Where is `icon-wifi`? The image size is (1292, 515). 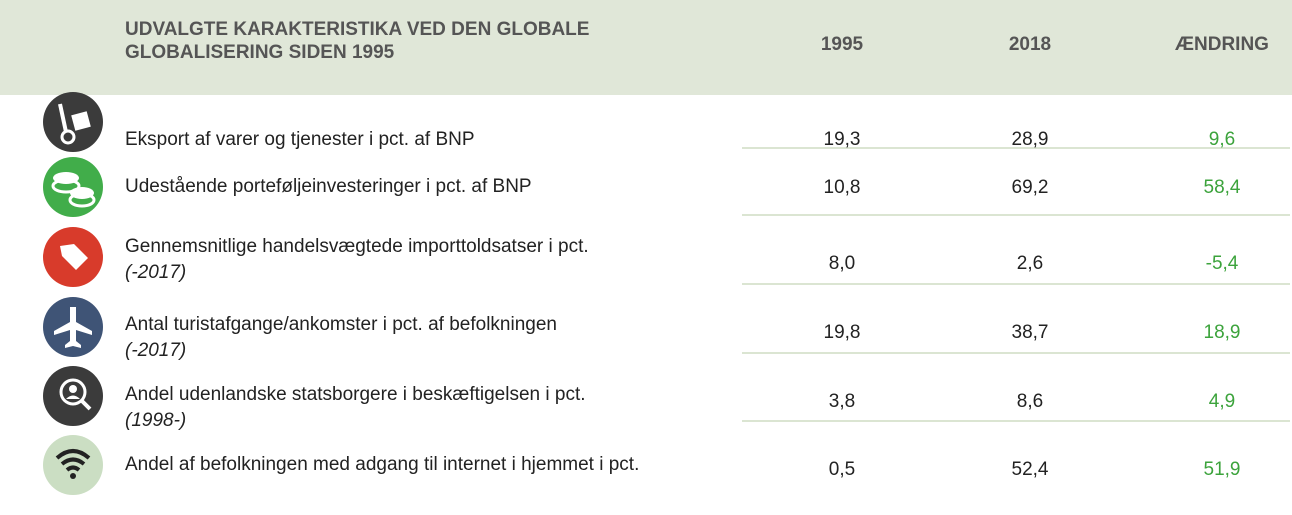 icon-wifi is located at coordinates (73, 465).